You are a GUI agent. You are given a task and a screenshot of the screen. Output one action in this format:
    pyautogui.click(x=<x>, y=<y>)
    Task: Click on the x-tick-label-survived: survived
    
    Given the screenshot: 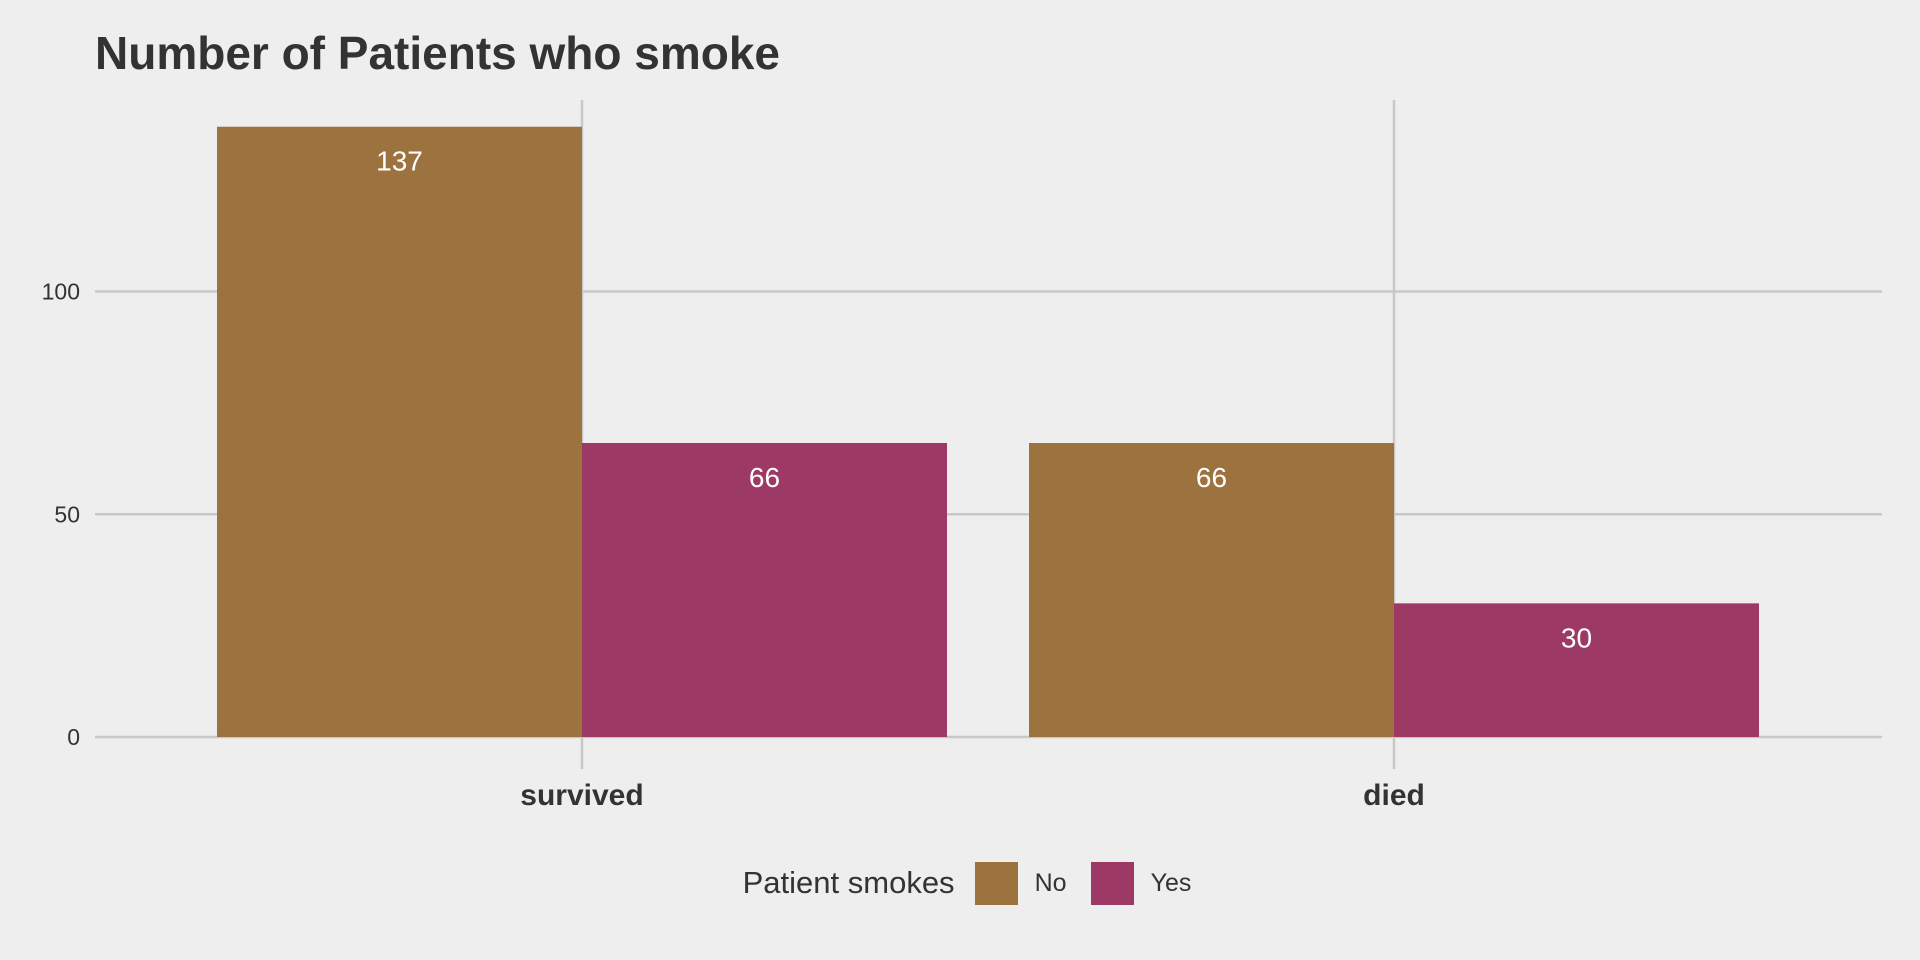 What is the action you would take?
    pyautogui.click(x=581, y=795)
    